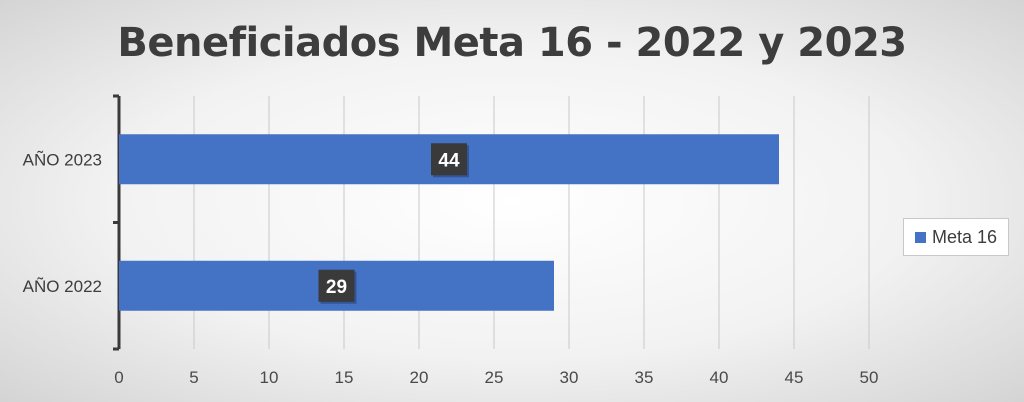  I want to click on x-tick-label: 15, so click(344, 377).